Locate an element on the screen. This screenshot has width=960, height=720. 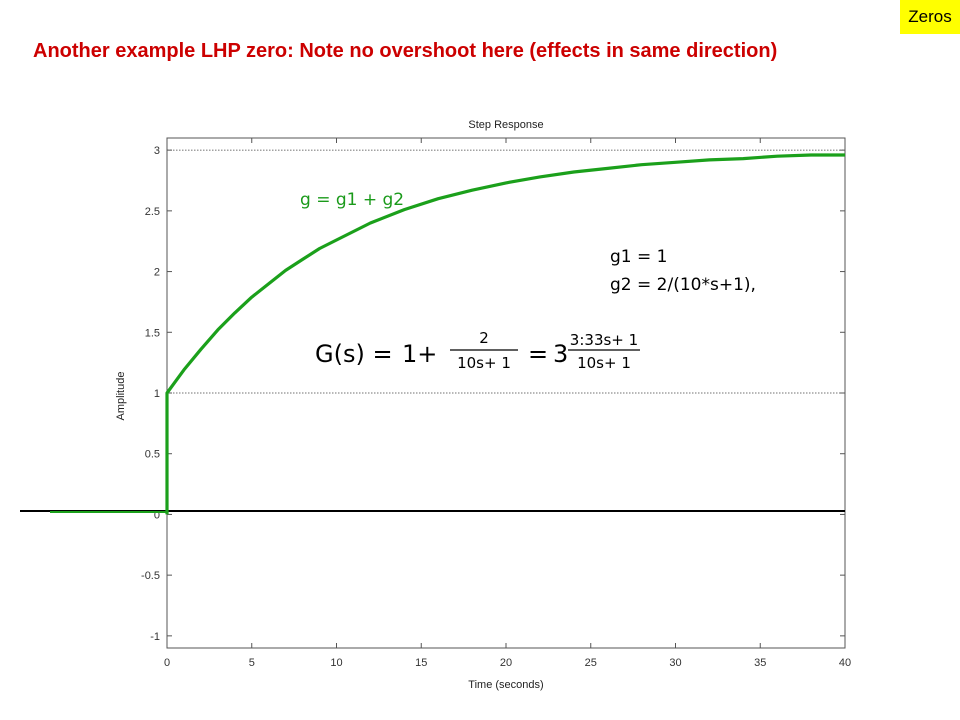
eq-equals: = is located at coordinates (538, 354).